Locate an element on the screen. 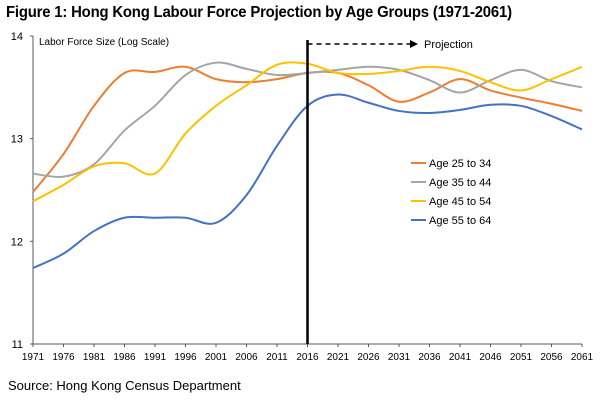 The height and width of the screenshot is (406, 605). x-tick-label: 1971 is located at coordinates (33, 357).